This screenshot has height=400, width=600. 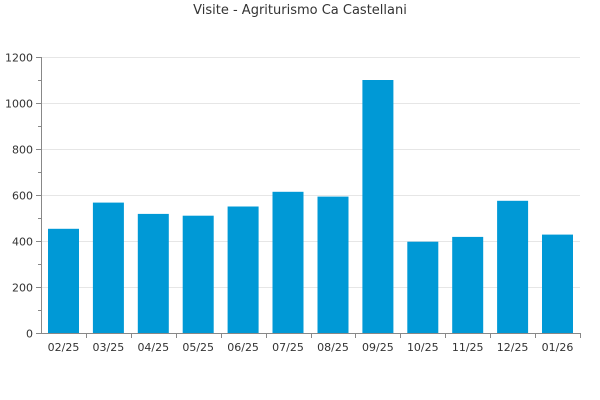 I want to click on x-tick-label: 08/25, so click(x=333, y=347).